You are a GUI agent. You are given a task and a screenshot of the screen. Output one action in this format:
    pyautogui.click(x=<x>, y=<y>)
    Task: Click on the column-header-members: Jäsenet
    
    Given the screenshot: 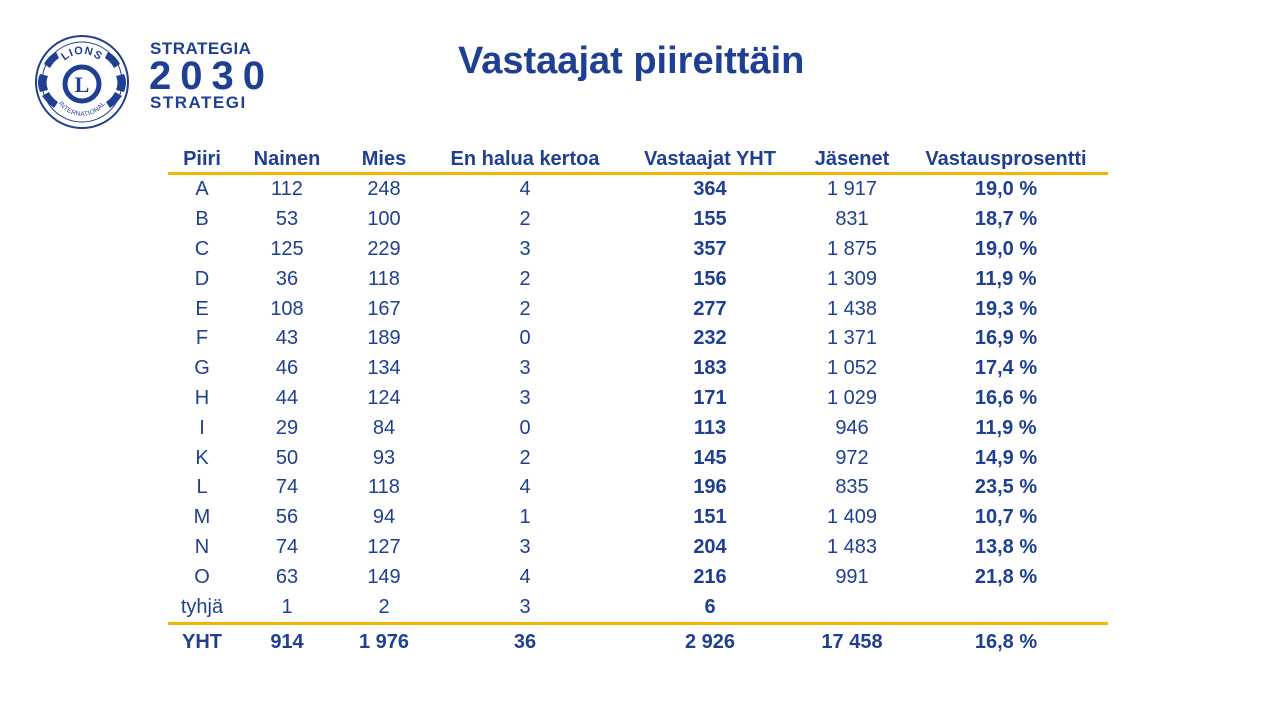 What is the action you would take?
    pyautogui.click(x=852, y=160)
    